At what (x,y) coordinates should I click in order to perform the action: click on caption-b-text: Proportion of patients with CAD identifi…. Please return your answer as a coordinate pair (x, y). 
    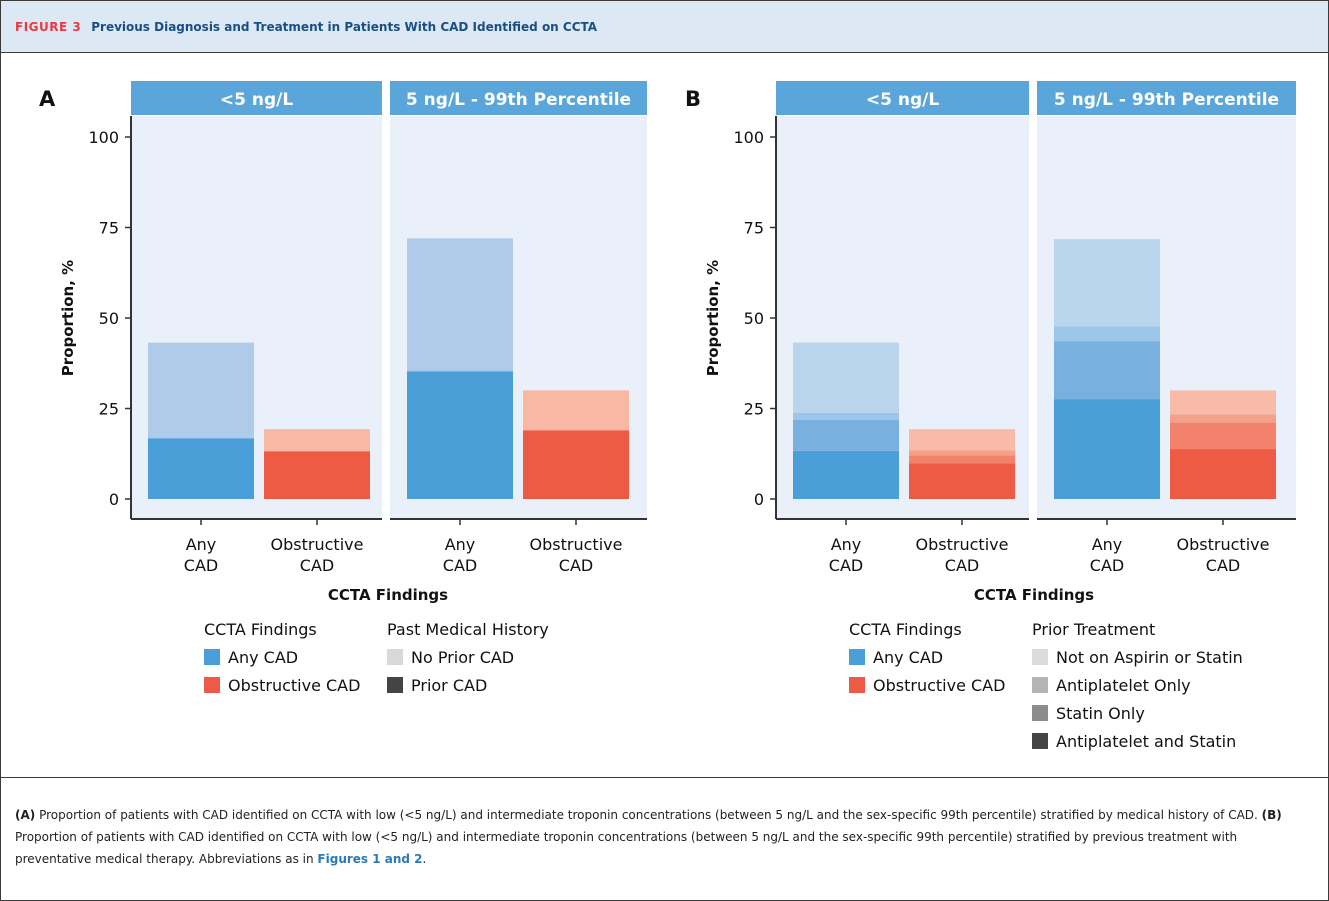
    Looking at the image, I should click on (626, 848).